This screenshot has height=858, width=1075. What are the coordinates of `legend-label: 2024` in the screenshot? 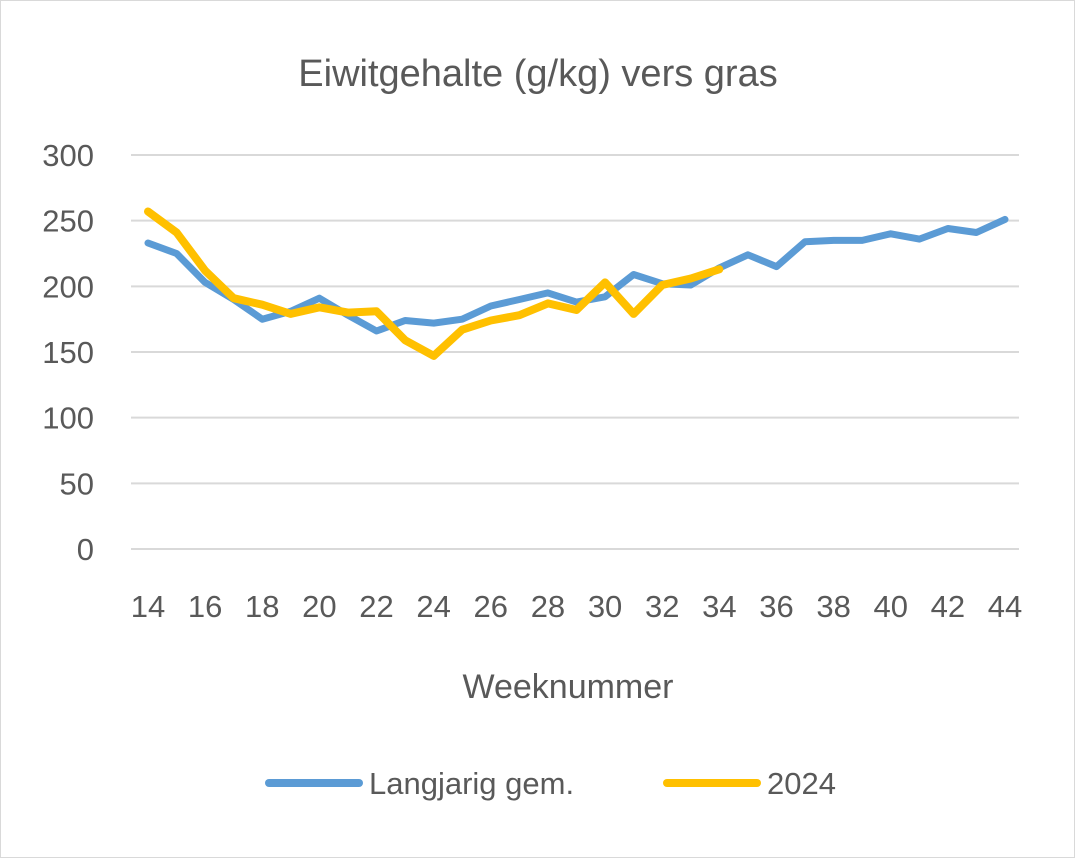 It's located at (801, 783).